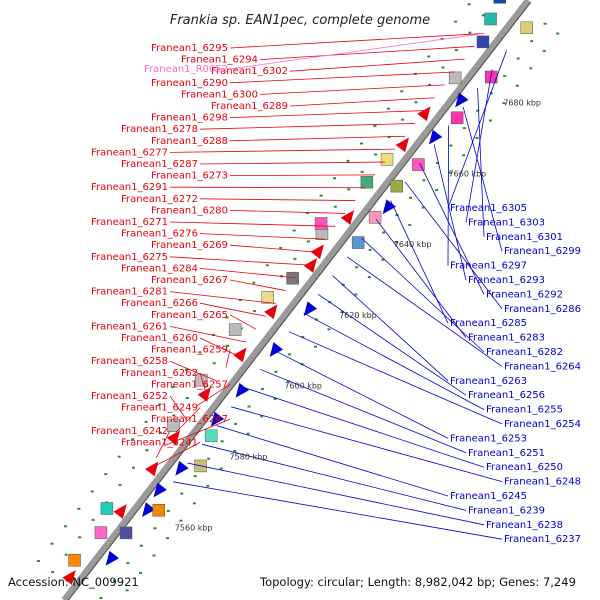 The width and height of the screenshot is (600, 600). I want to click on gene-label: Franean1_6280, so click(189, 210).